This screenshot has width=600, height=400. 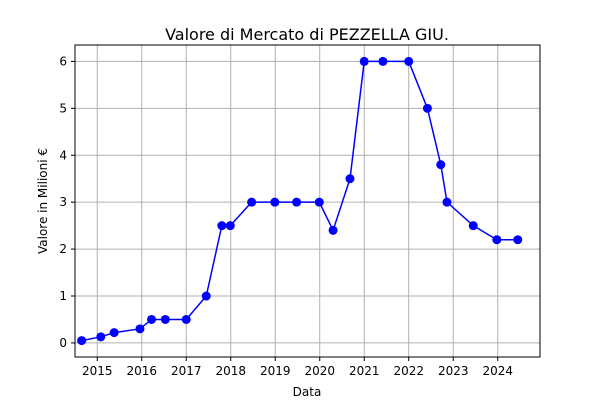 What do you see at coordinates (497, 371) in the screenshot?
I see `x-tick-label: 2024` at bounding box center [497, 371].